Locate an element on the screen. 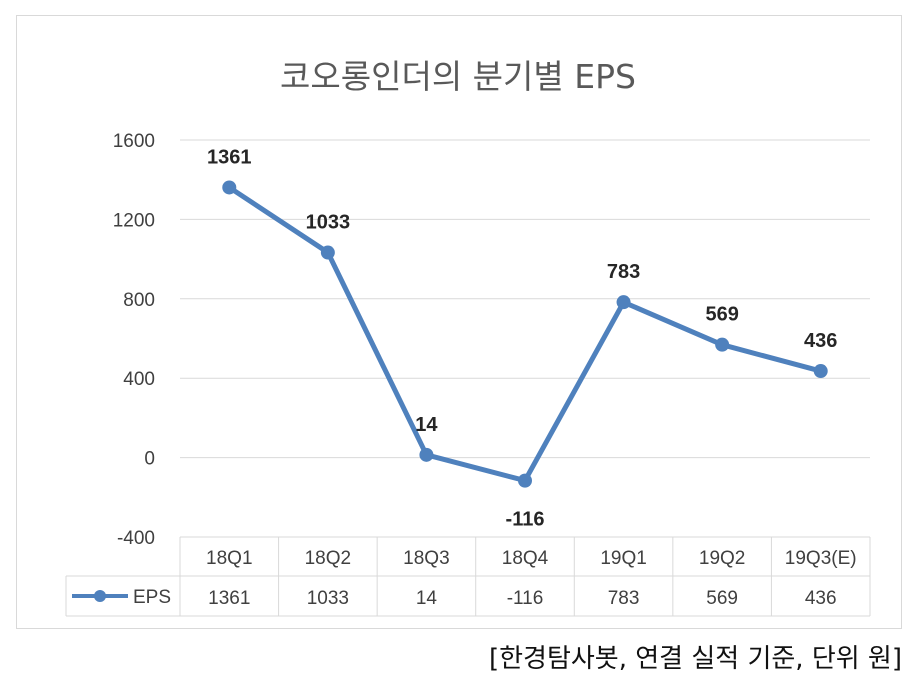  table-value: 14 is located at coordinates (427, 598).